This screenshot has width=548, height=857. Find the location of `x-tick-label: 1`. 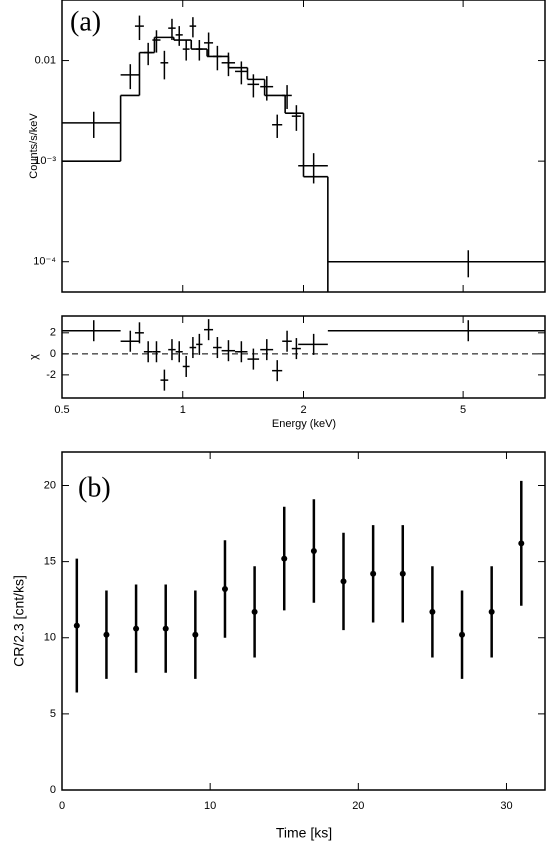

x-tick-label: 1 is located at coordinates (183, 410).